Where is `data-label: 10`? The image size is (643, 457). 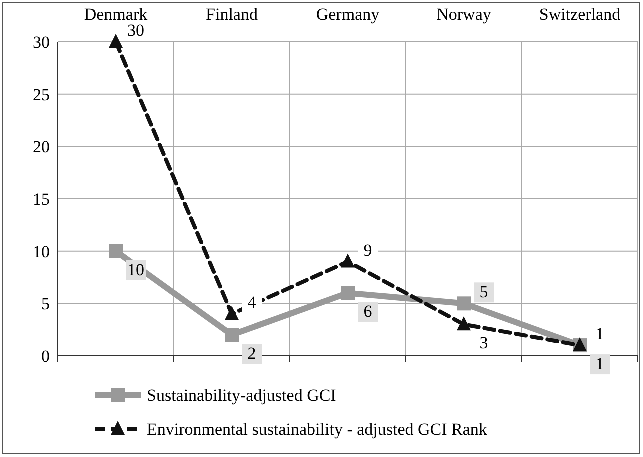
data-label: 10 is located at coordinates (136, 270).